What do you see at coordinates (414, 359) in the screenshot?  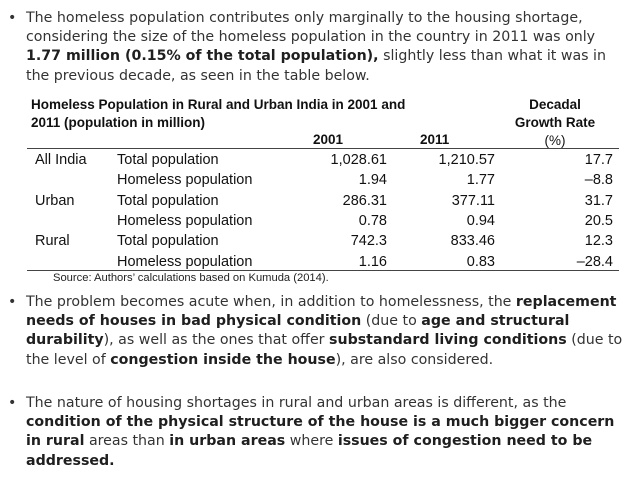 I see `text-segment: ), are also considered.` at bounding box center [414, 359].